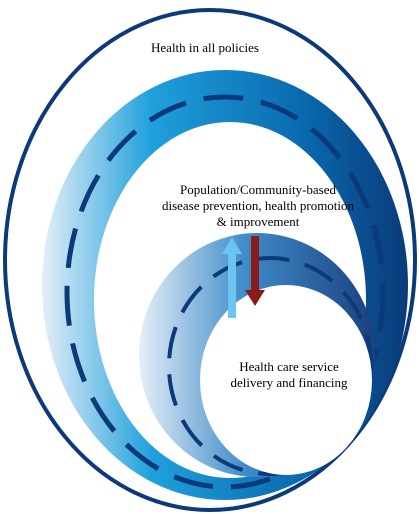 The width and height of the screenshot is (419, 514). Describe the element at coordinates (289, 366) in the screenshot. I see `inner-label: Health care service` at that location.